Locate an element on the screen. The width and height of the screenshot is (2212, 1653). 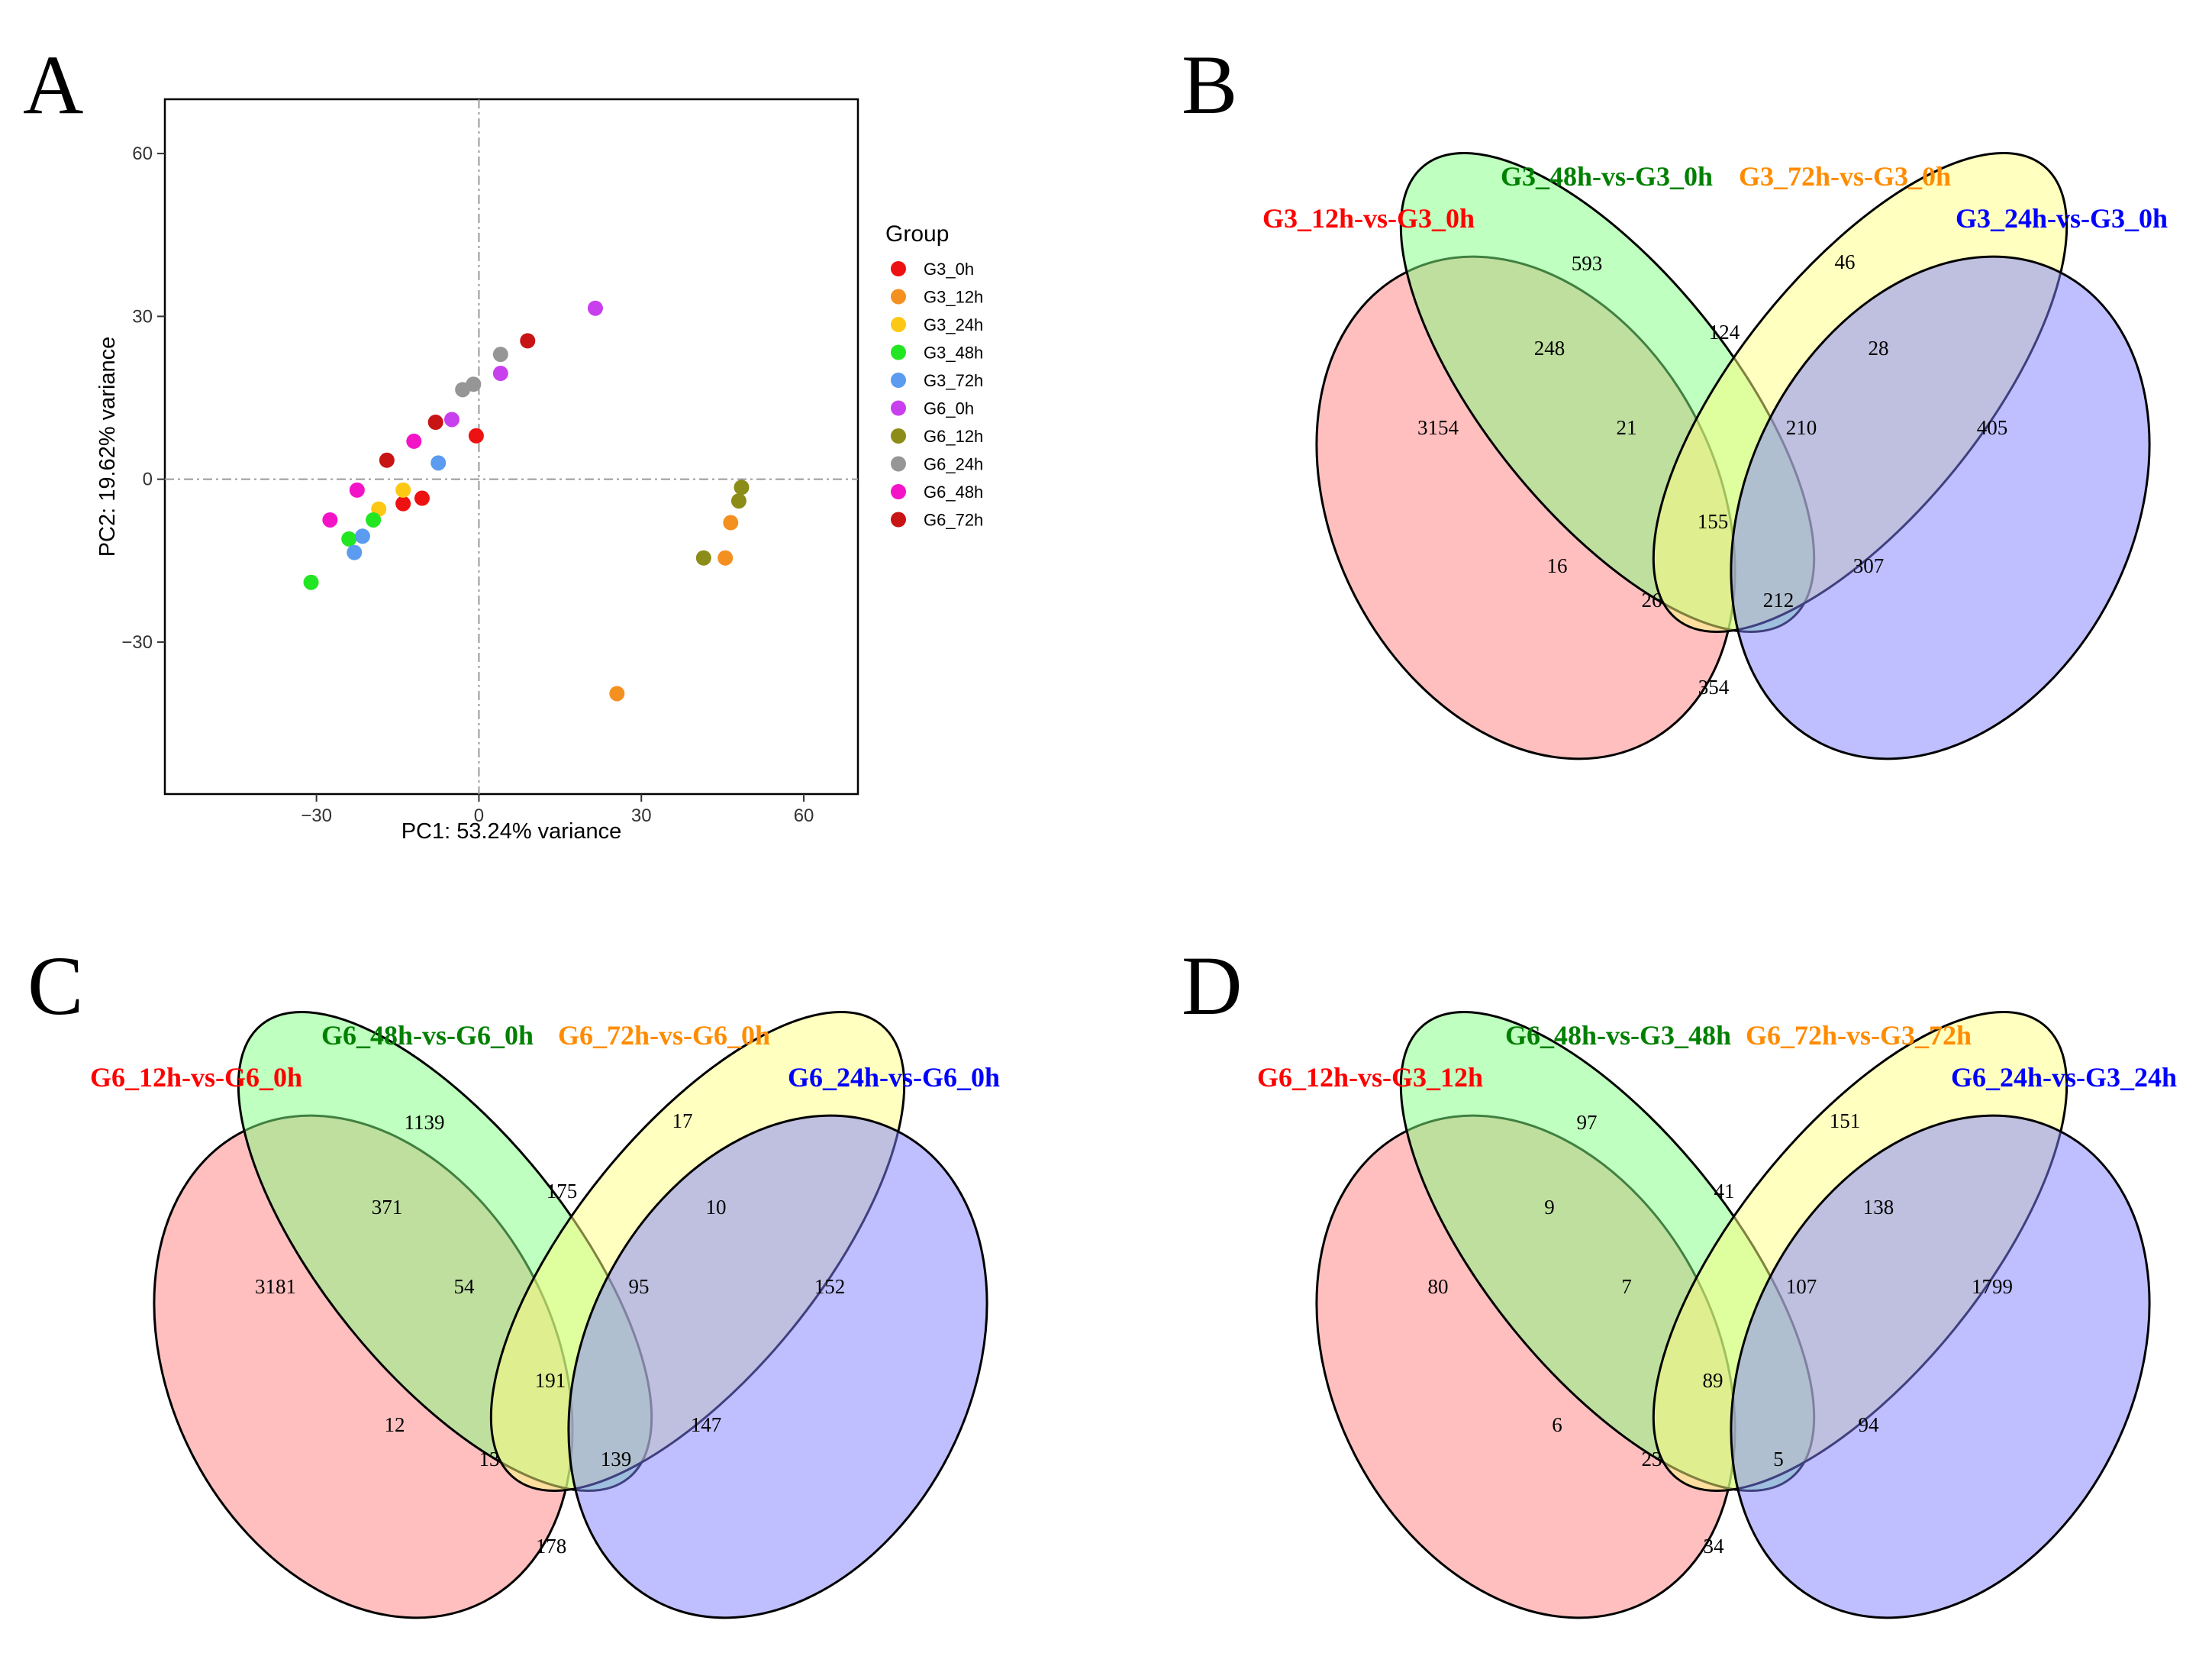
venn-count-ABD: 139 is located at coordinates (616, 1459).